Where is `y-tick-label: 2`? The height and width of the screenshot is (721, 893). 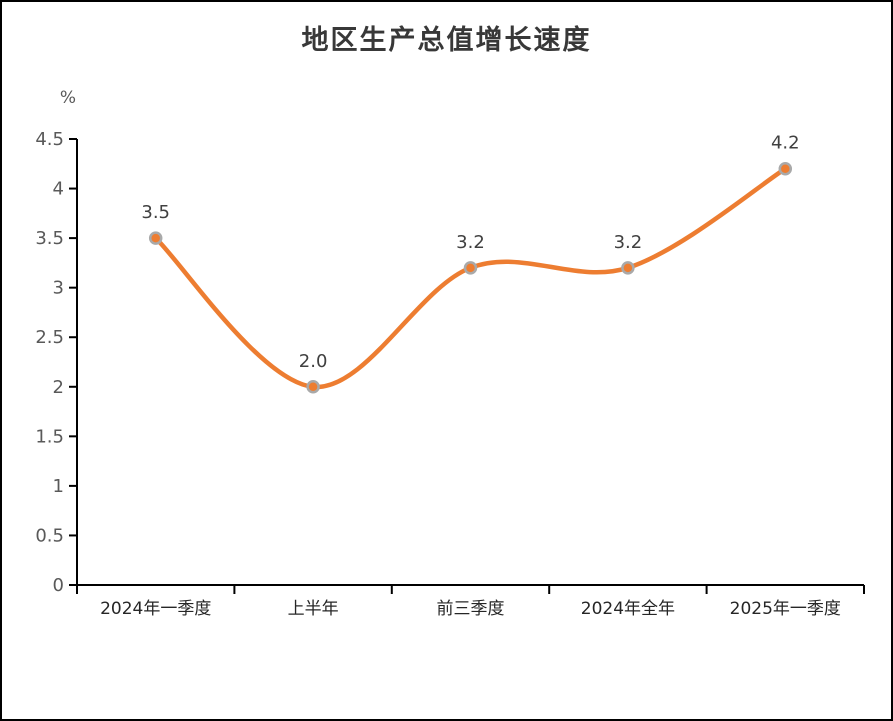
y-tick-label: 2 is located at coordinates (58, 387).